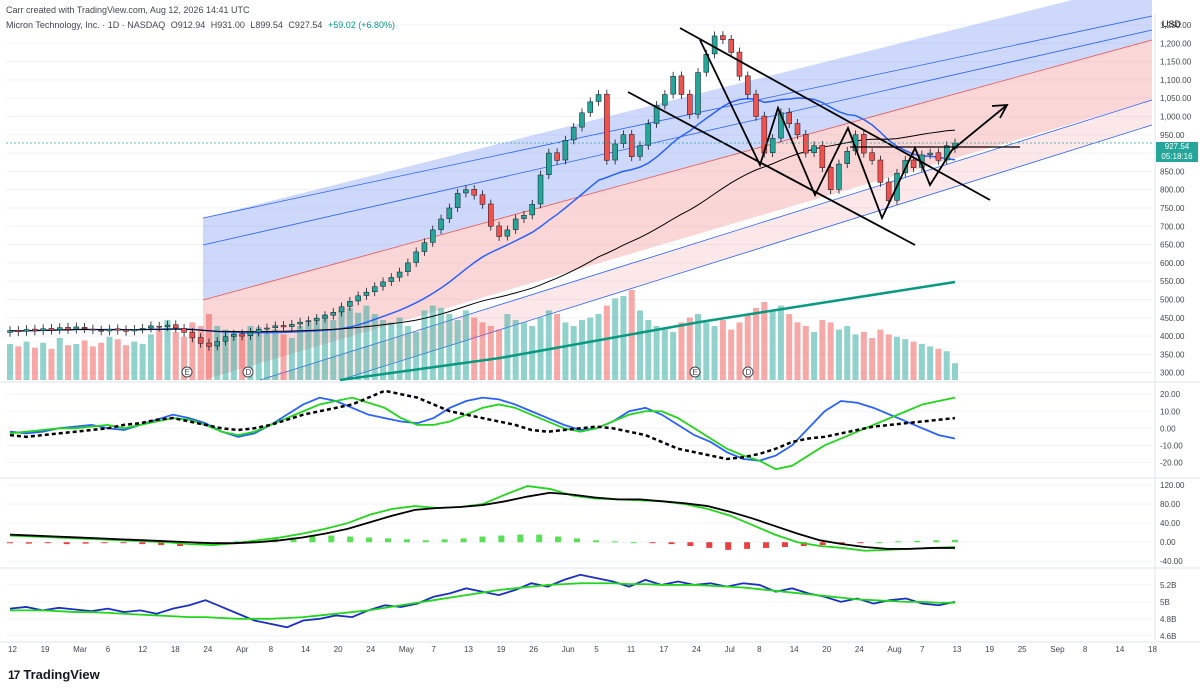 The width and height of the screenshot is (1200, 694). What do you see at coordinates (406, 649) in the screenshot?
I see `x-tick-label: May` at bounding box center [406, 649].